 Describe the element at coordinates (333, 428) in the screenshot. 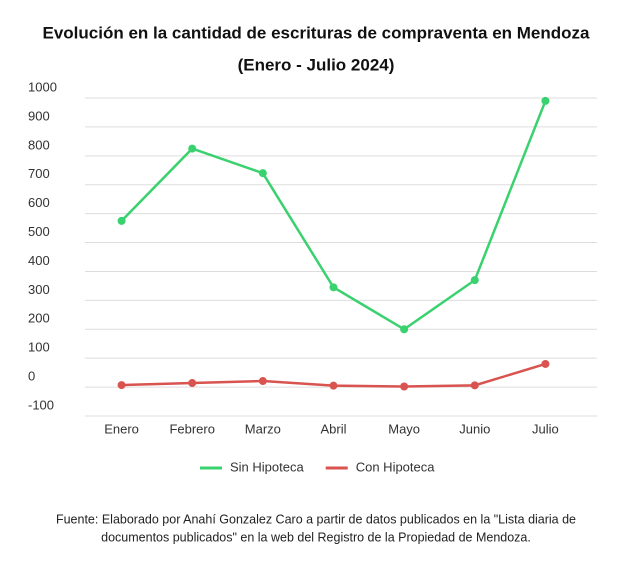

I see `x-tick-label: Abril` at that location.